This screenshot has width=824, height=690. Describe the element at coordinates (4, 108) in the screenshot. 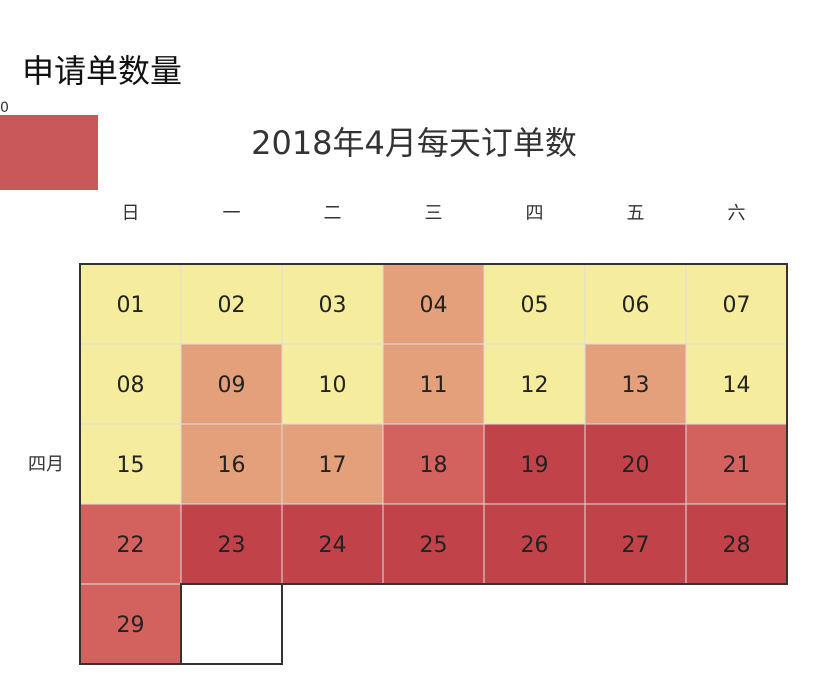

I see `legend-min-label: 0` at that location.